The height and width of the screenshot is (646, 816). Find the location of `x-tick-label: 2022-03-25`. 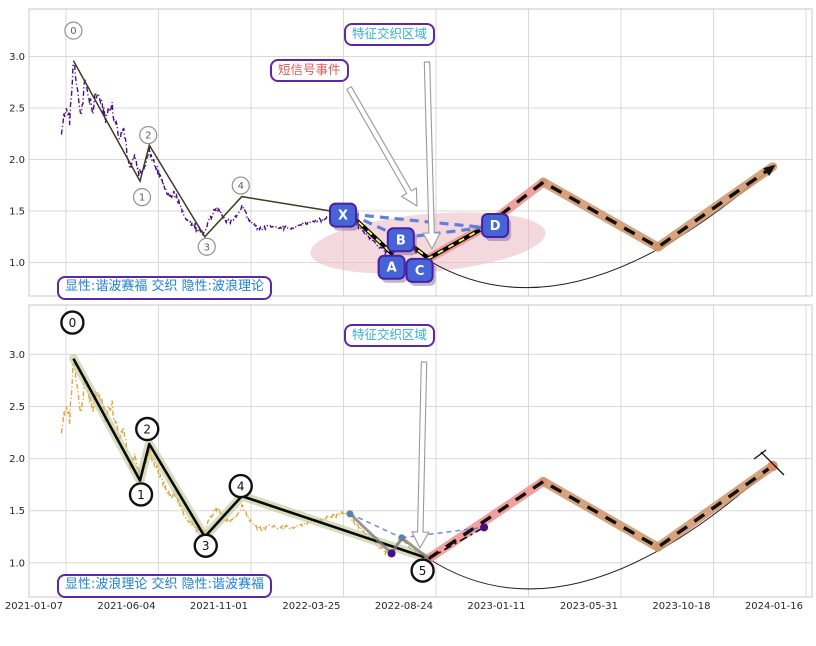

x-tick-label: 2022-03-25 is located at coordinates (311, 606).